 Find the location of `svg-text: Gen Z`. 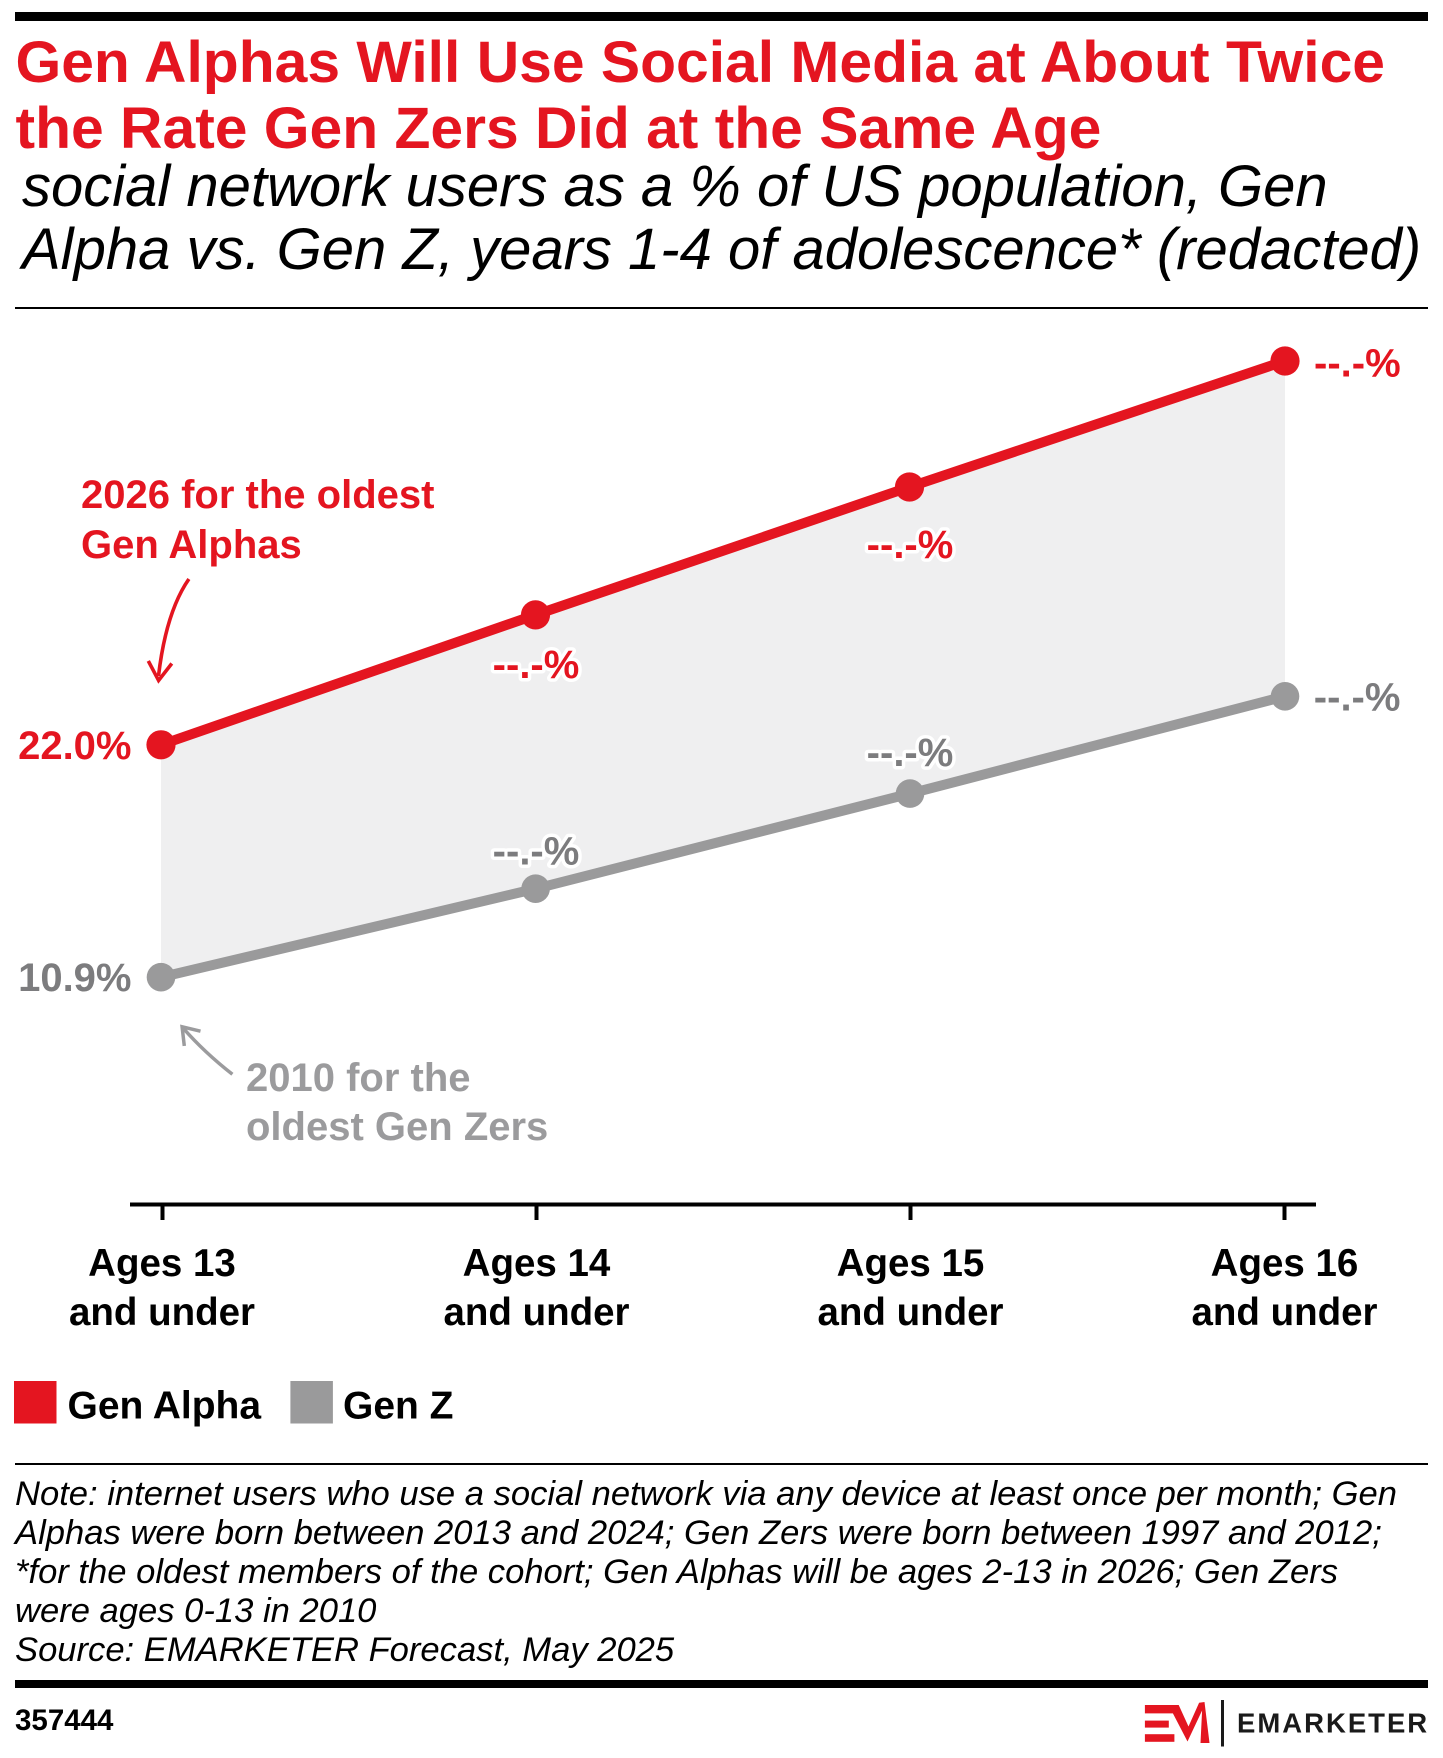

svg-text: Gen Z is located at coordinates (398, 1406).